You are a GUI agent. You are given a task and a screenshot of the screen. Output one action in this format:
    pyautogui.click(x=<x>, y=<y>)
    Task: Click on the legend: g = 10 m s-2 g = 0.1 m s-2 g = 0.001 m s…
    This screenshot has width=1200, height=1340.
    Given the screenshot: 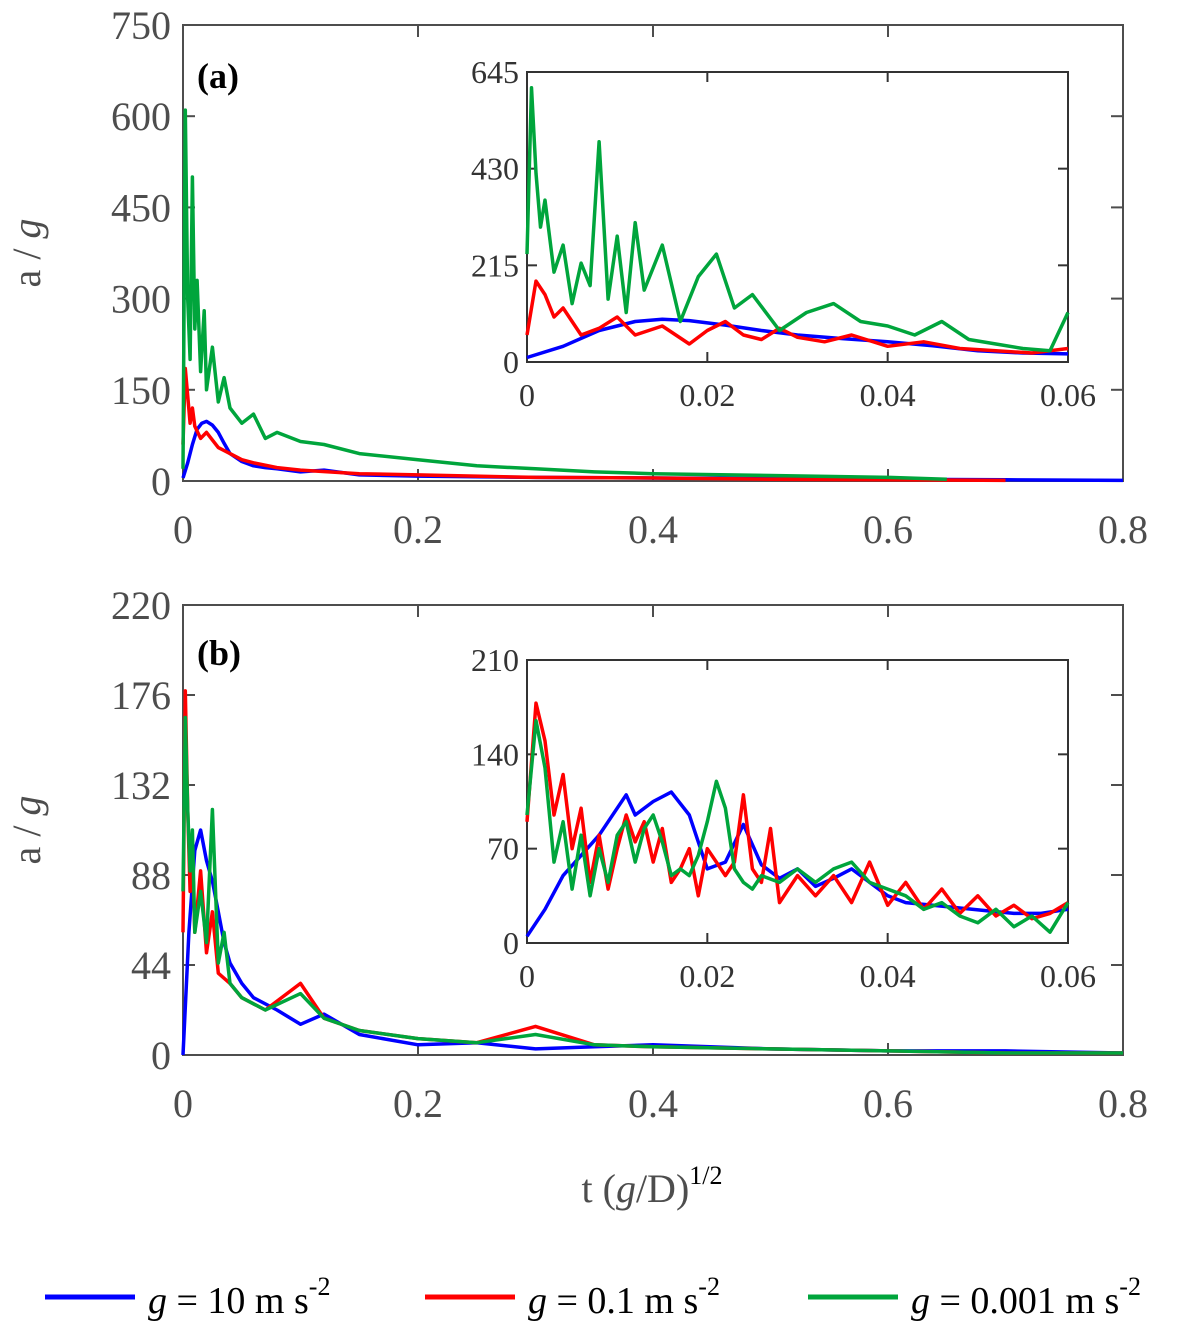 What is the action you would take?
    pyautogui.click(x=593, y=1297)
    